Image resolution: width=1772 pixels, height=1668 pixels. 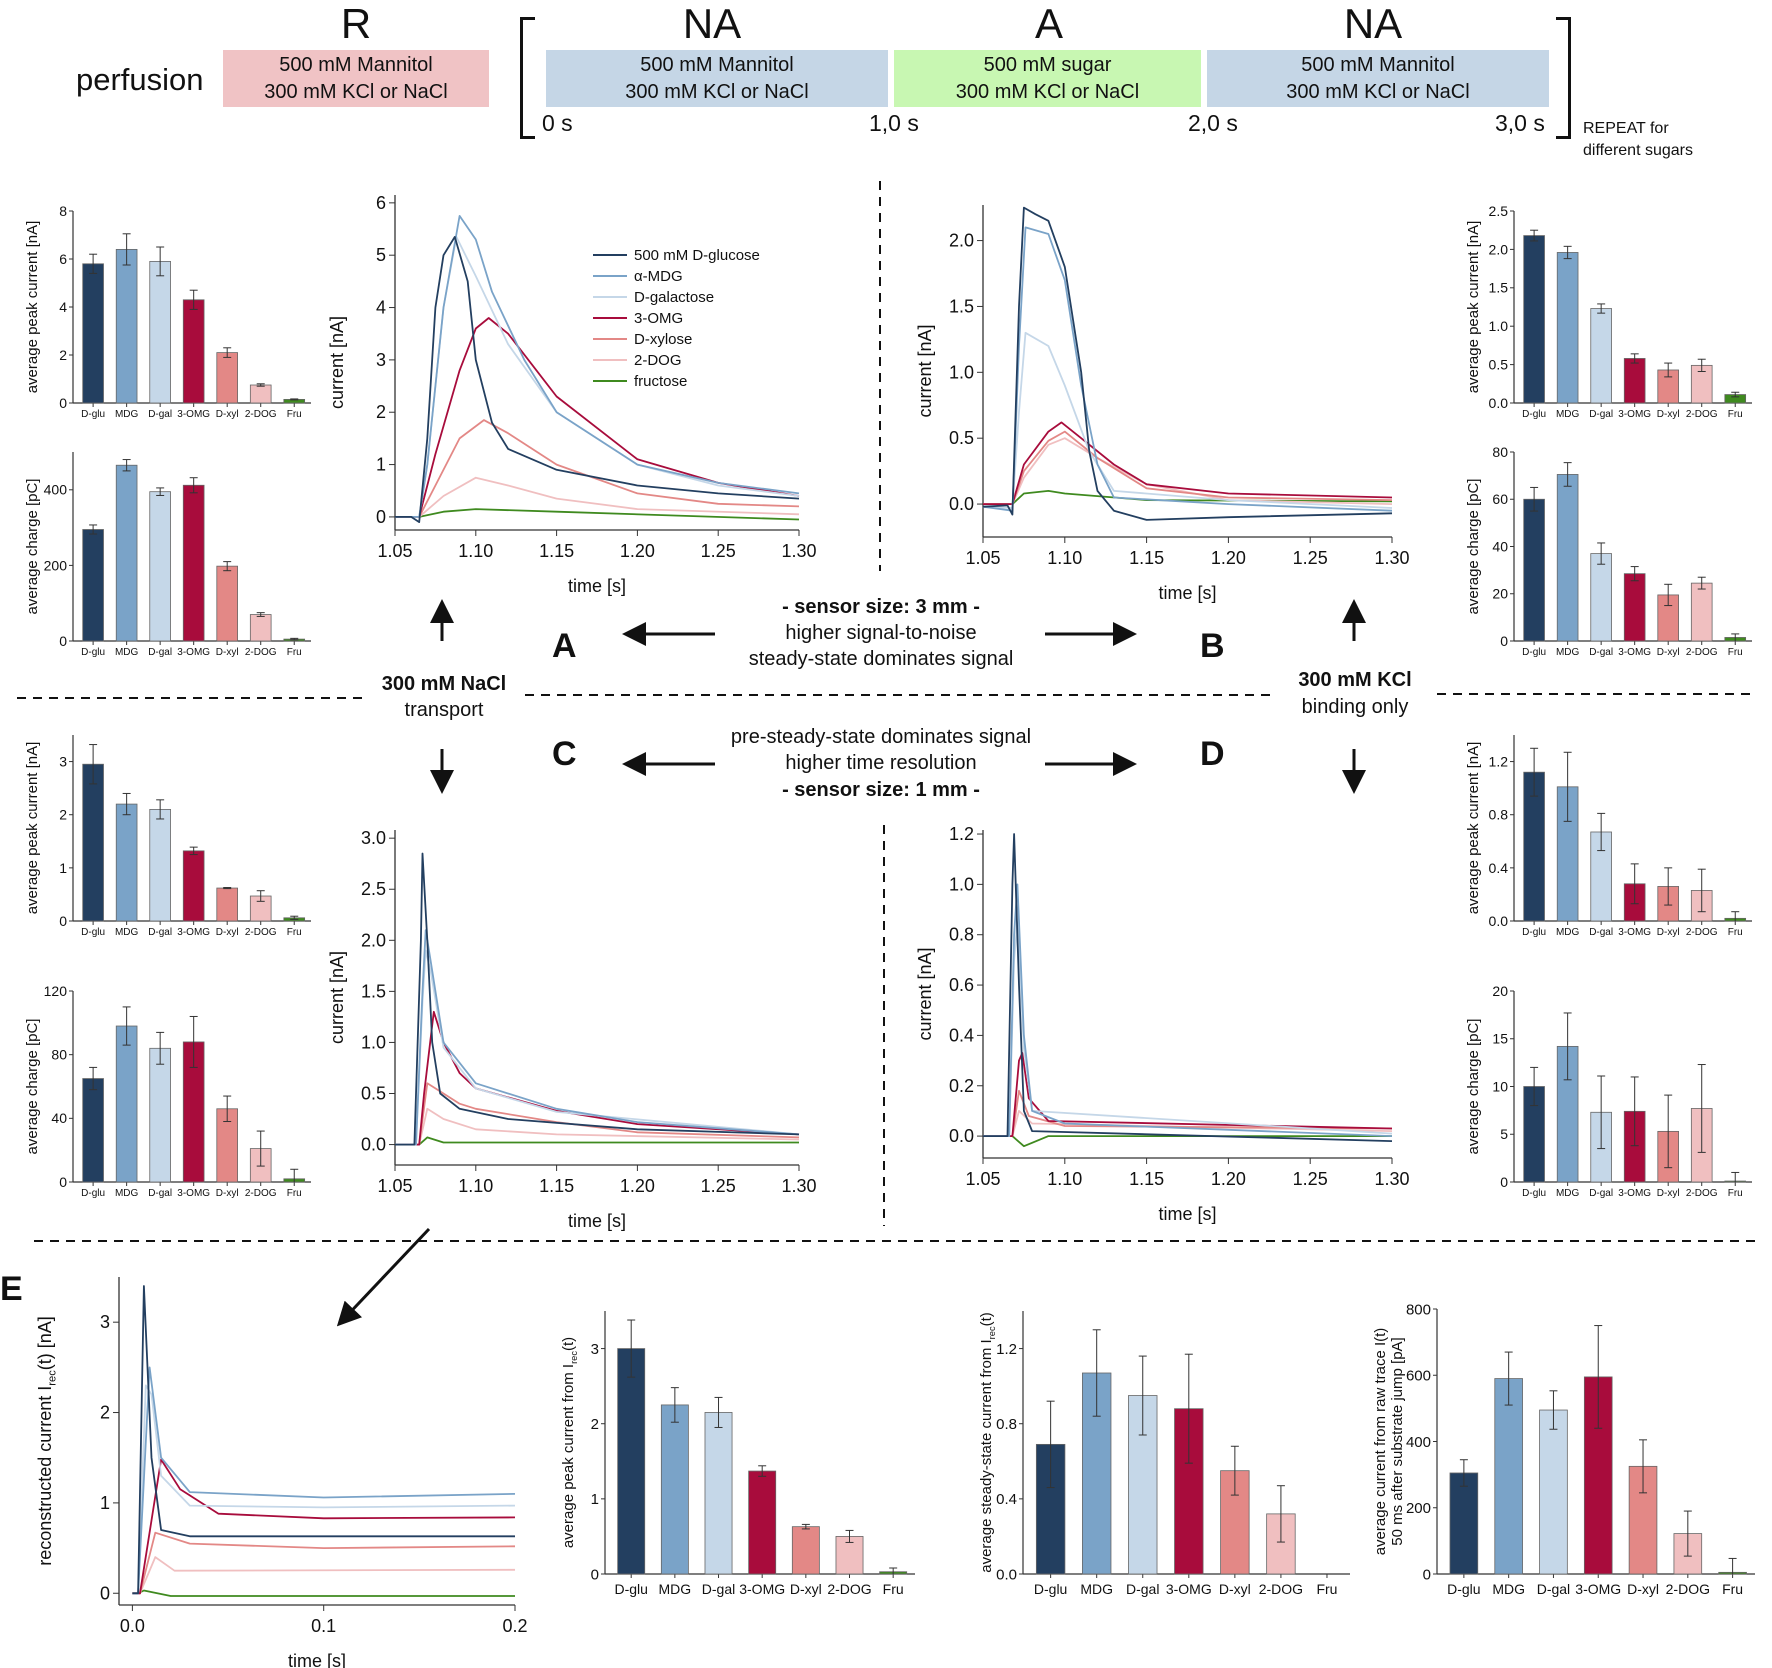 I want to click on y-tick-label: 600, so click(x=1418, y=1376).